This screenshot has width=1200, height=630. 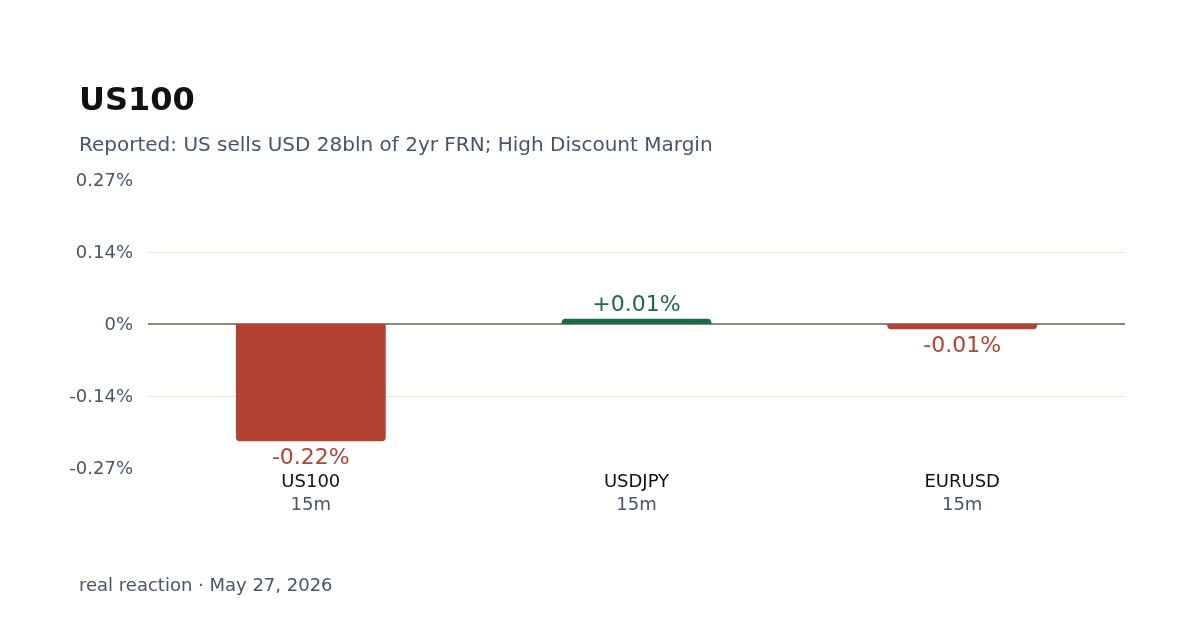 What do you see at coordinates (396, 144) in the screenshot?
I see `chart-subtitle: Reported: US sells USD 28bln of 2yr FRN; High Discount Margin` at bounding box center [396, 144].